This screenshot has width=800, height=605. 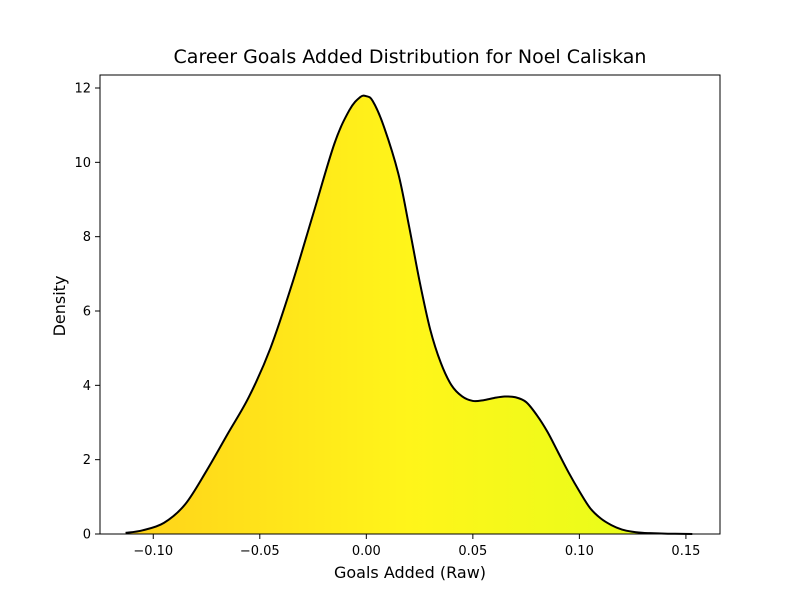 What do you see at coordinates (366, 551) in the screenshot?
I see `x-tick-label: 0.00` at bounding box center [366, 551].